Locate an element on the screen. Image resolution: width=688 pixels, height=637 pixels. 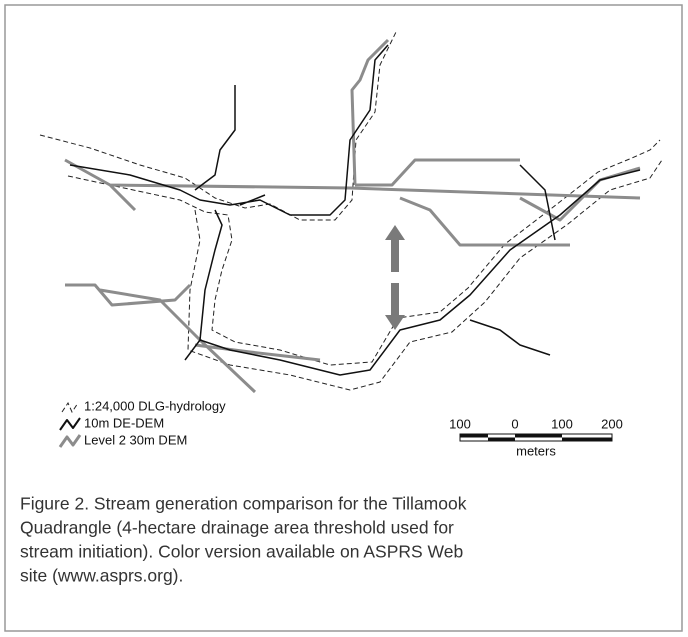
scale-bar: 100 0 100 200 meters is located at coordinates (536, 437).